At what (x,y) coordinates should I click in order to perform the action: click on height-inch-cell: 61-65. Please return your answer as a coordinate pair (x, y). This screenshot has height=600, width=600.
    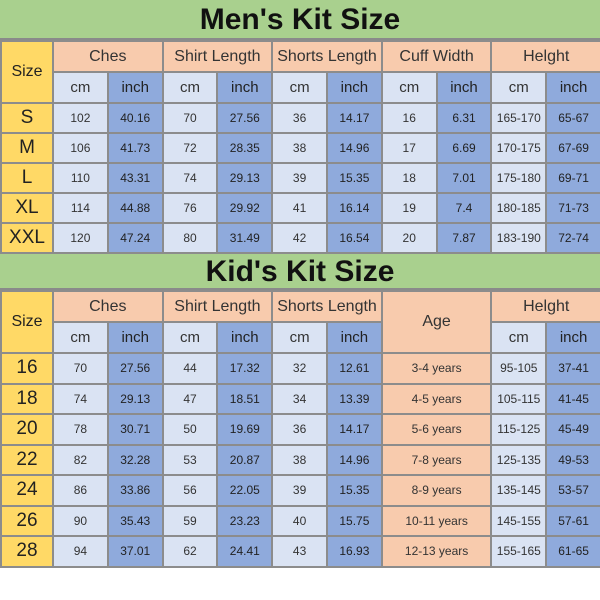
    Looking at the image, I should click on (572, 551).